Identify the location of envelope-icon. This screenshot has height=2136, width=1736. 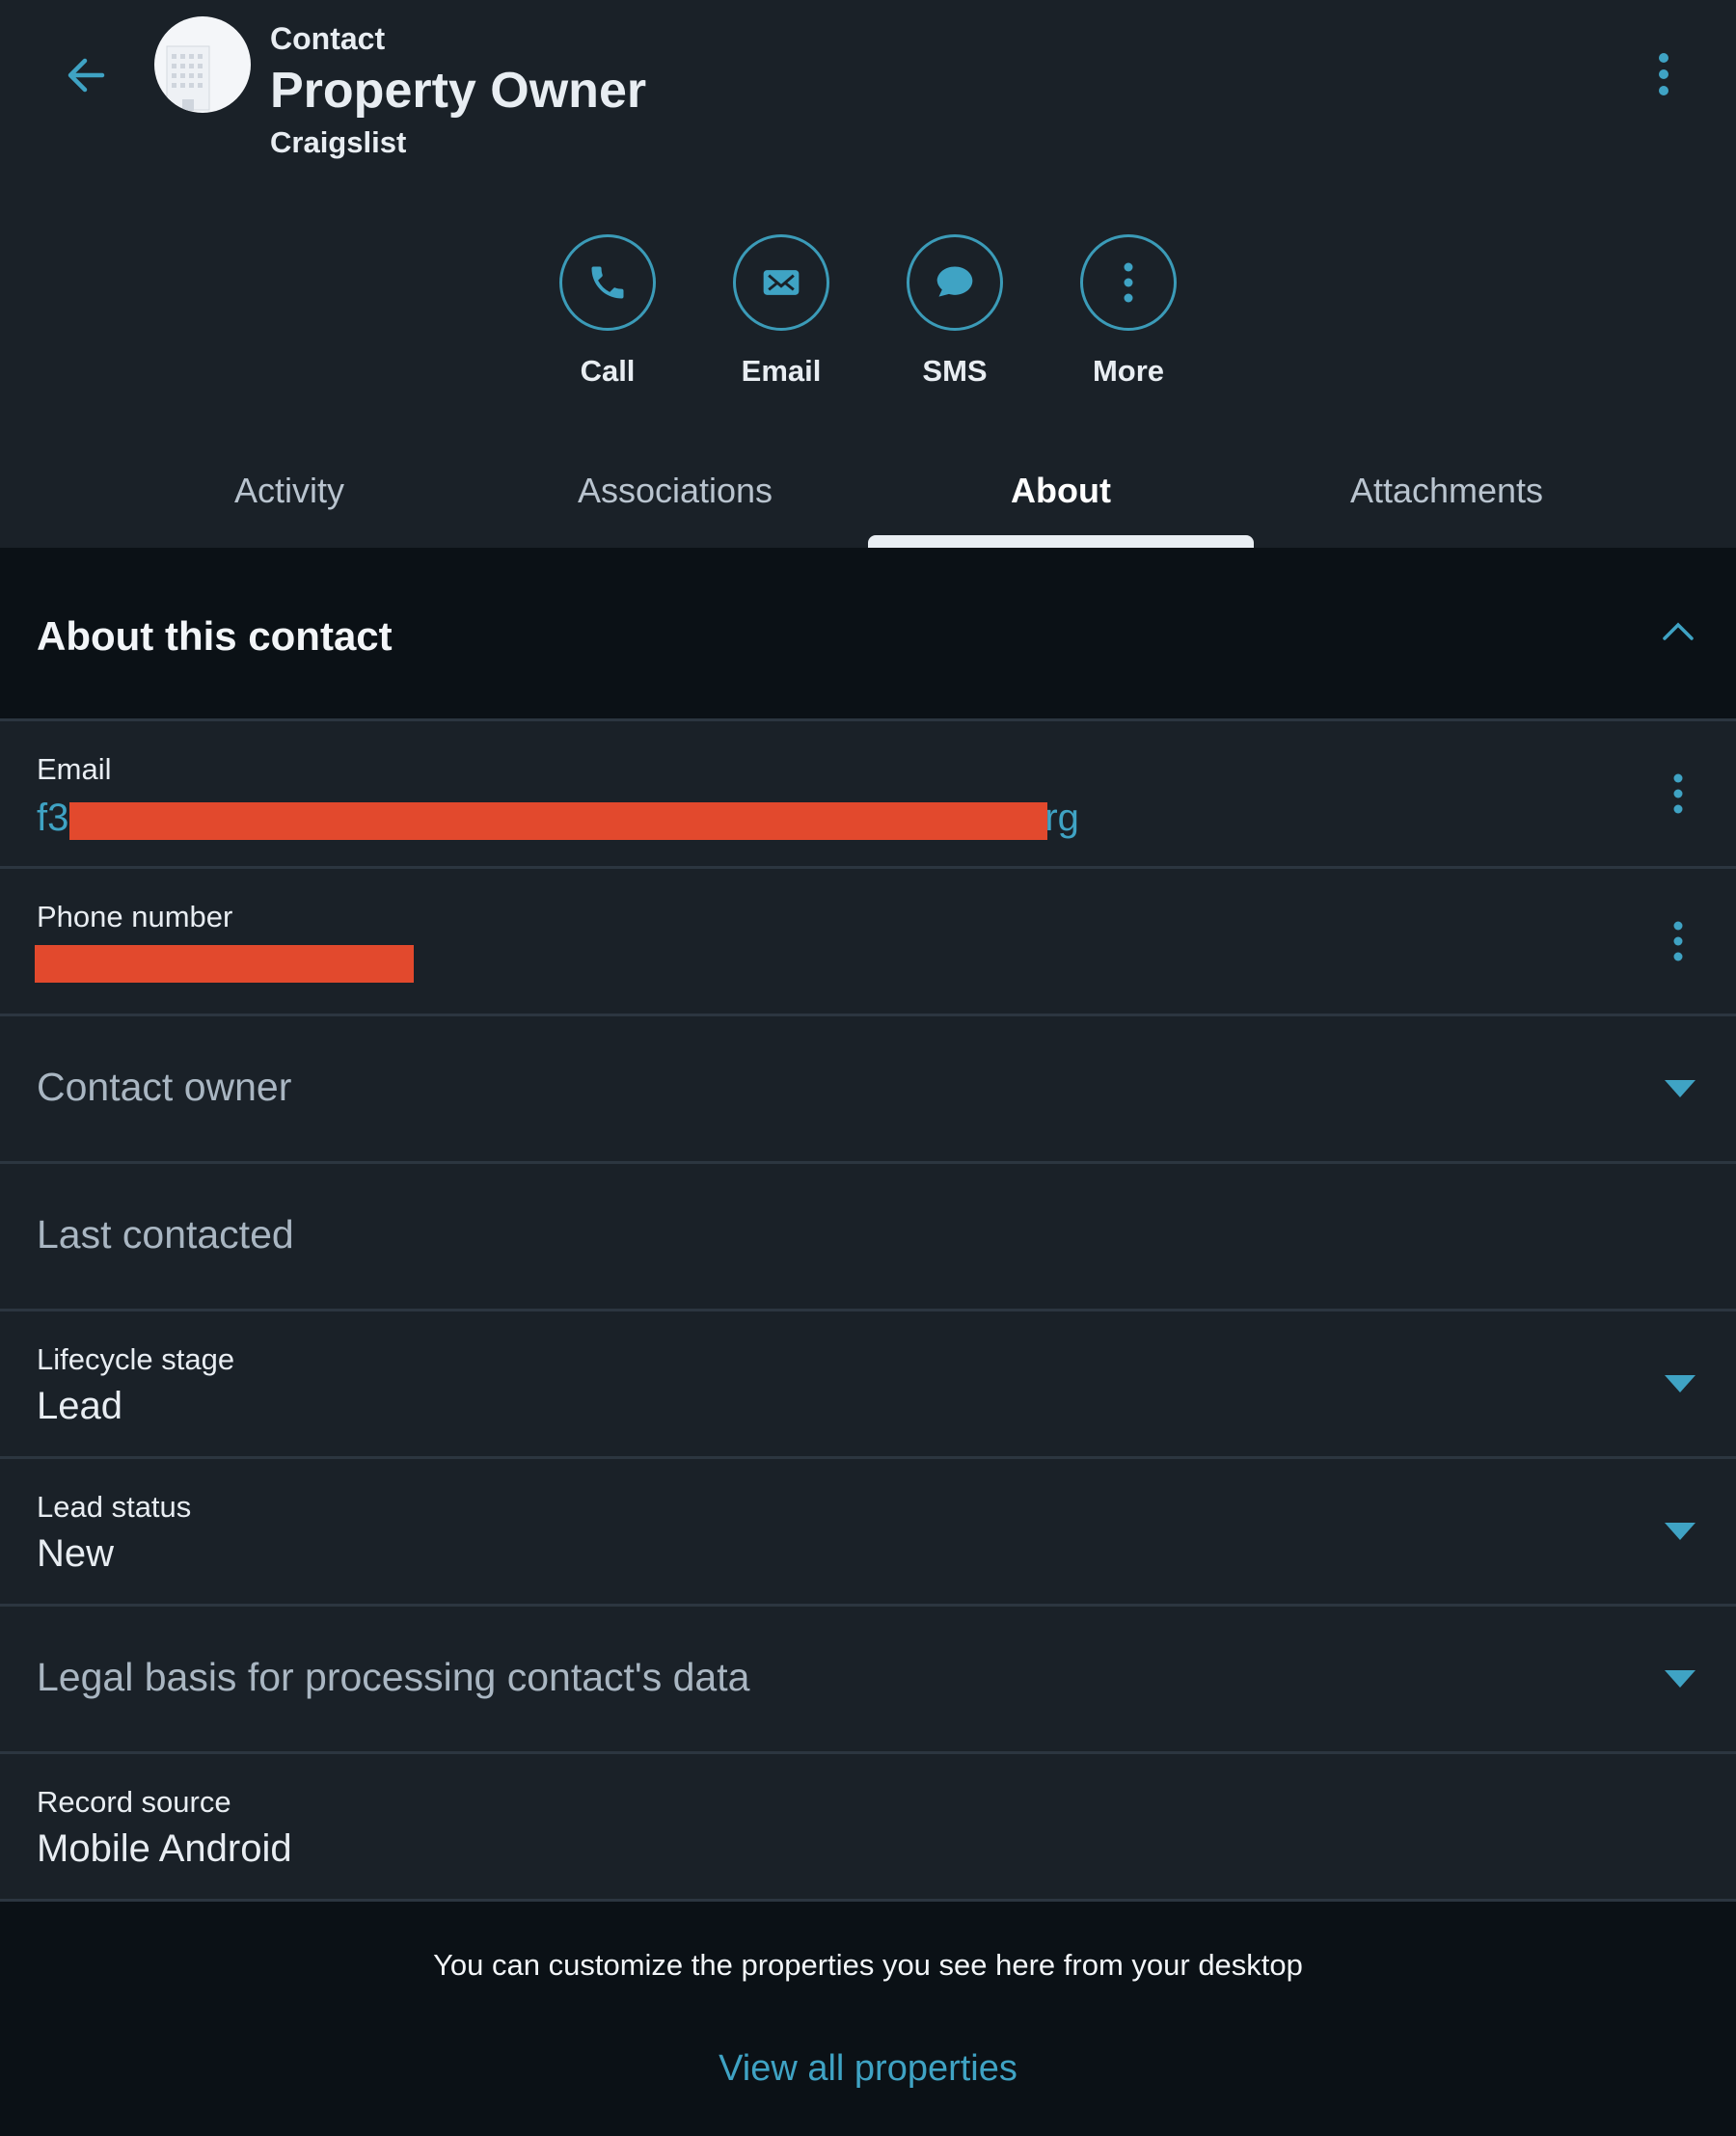
(782, 282).